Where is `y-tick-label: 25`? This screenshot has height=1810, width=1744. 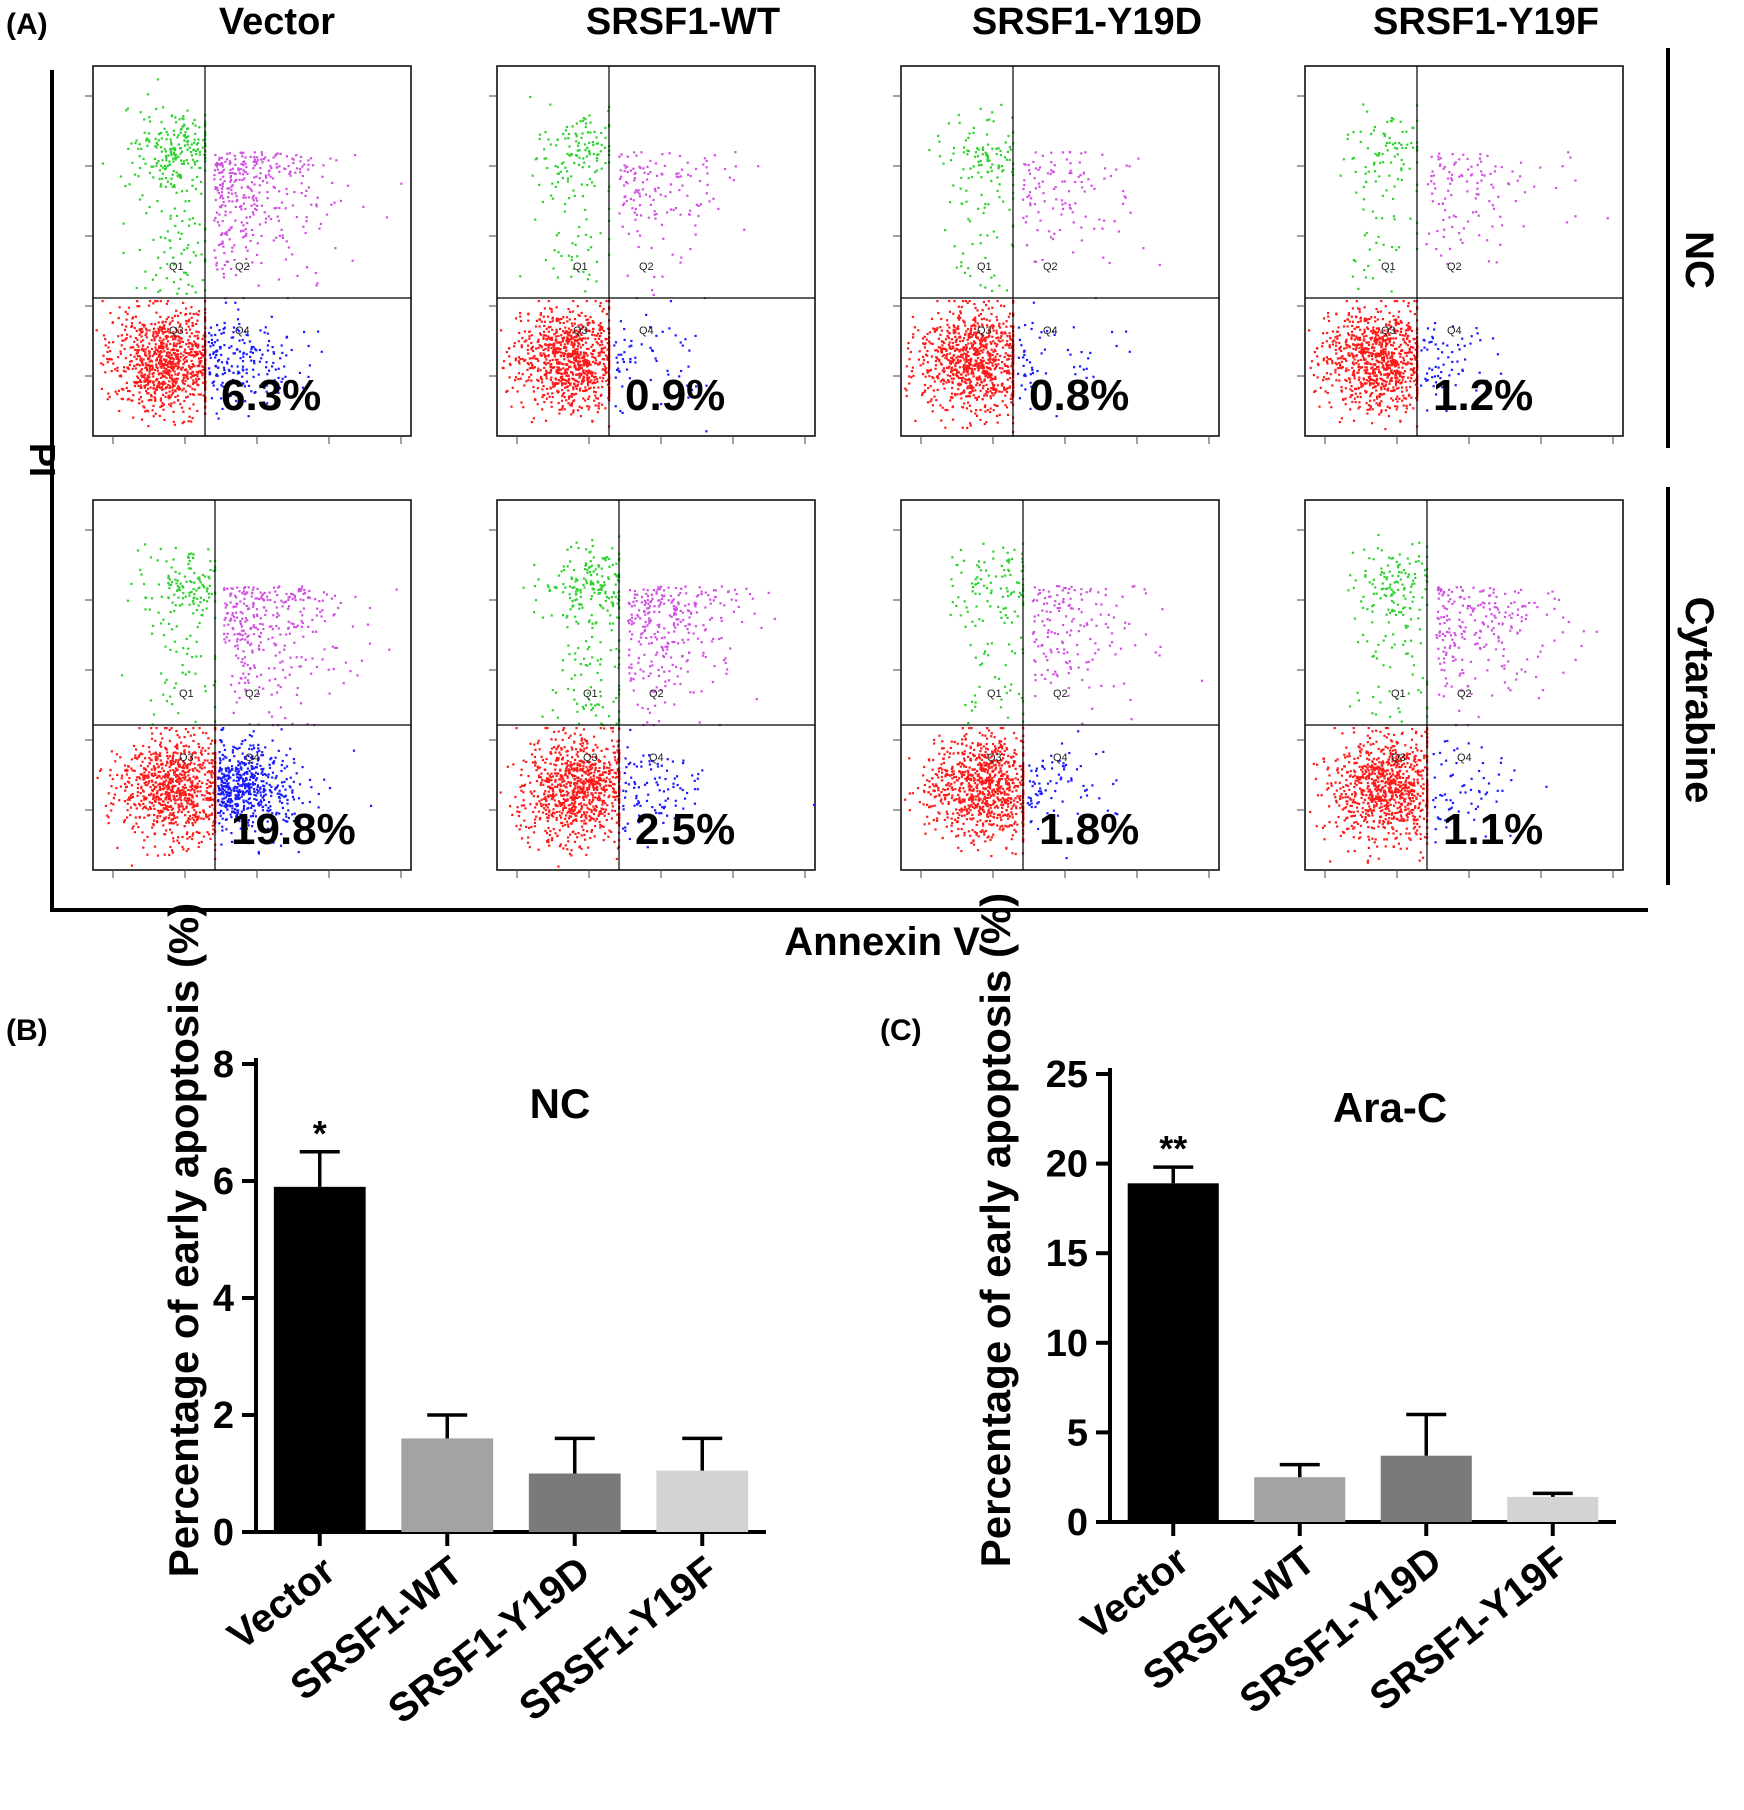 y-tick-label: 25 is located at coordinates (1067, 1075).